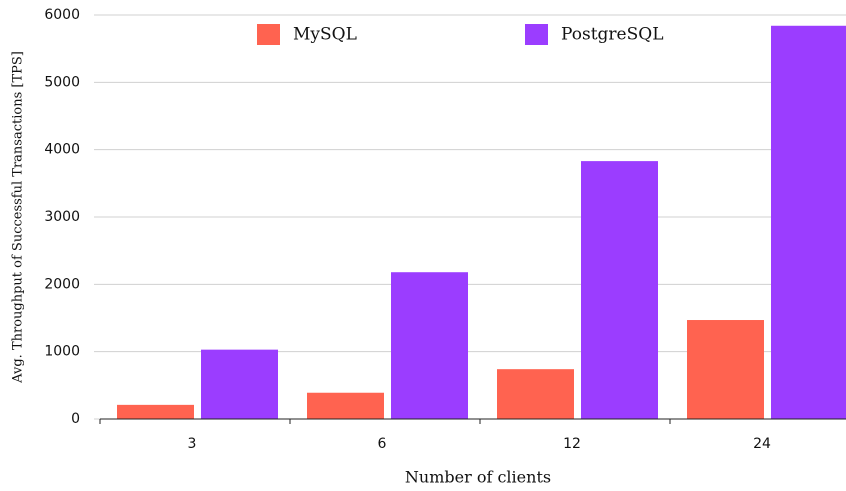 The width and height of the screenshot is (846, 491). Describe the element at coordinates (382, 444) in the screenshot. I see `x-tick-label: 6` at that location.